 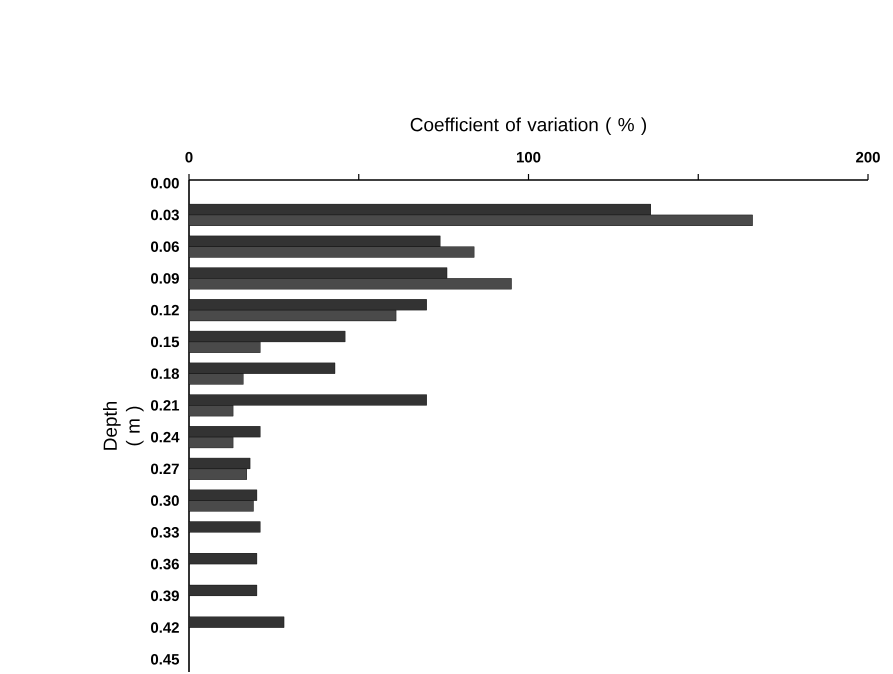 What do you see at coordinates (165, 437) in the screenshot?
I see `y-tick-label: 0.24` at bounding box center [165, 437].